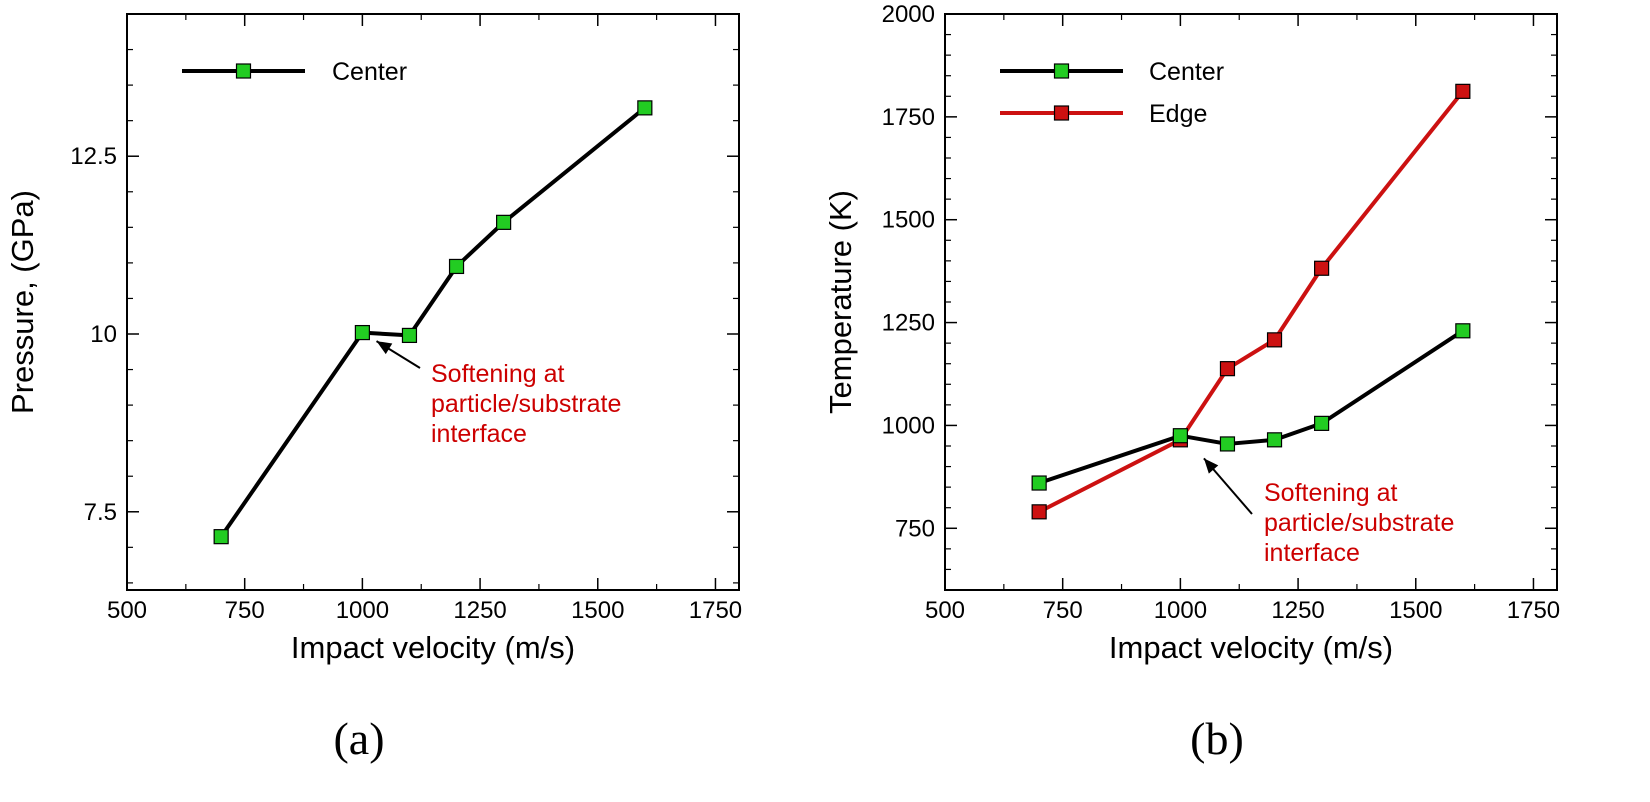 The width and height of the screenshot is (1650, 802). I want to click on legend-label-edge: Edge, so click(1178, 114).